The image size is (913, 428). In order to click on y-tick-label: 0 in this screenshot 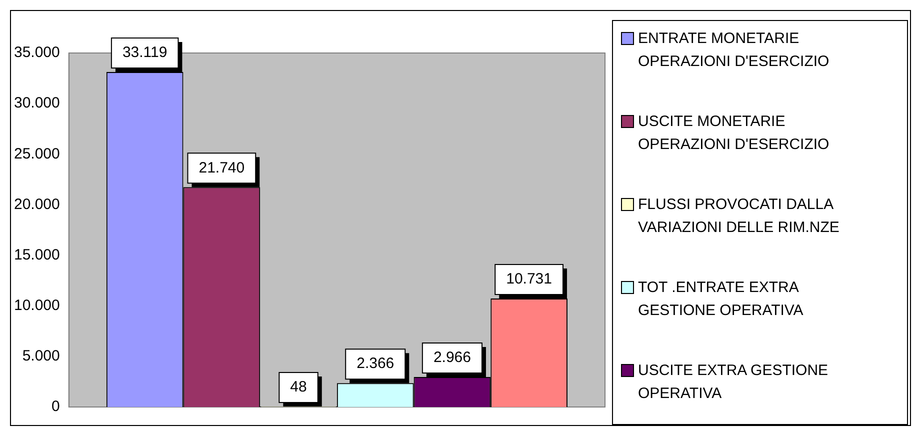, I will do `click(56, 407)`.